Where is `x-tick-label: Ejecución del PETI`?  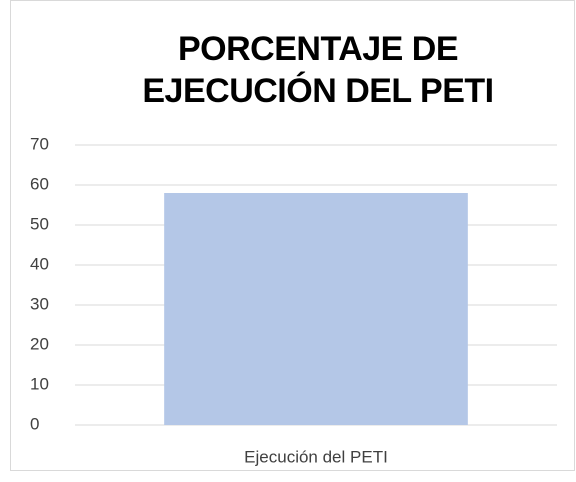
x-tick-label: Ejecución del PETI is located at coordinates (316, 456).